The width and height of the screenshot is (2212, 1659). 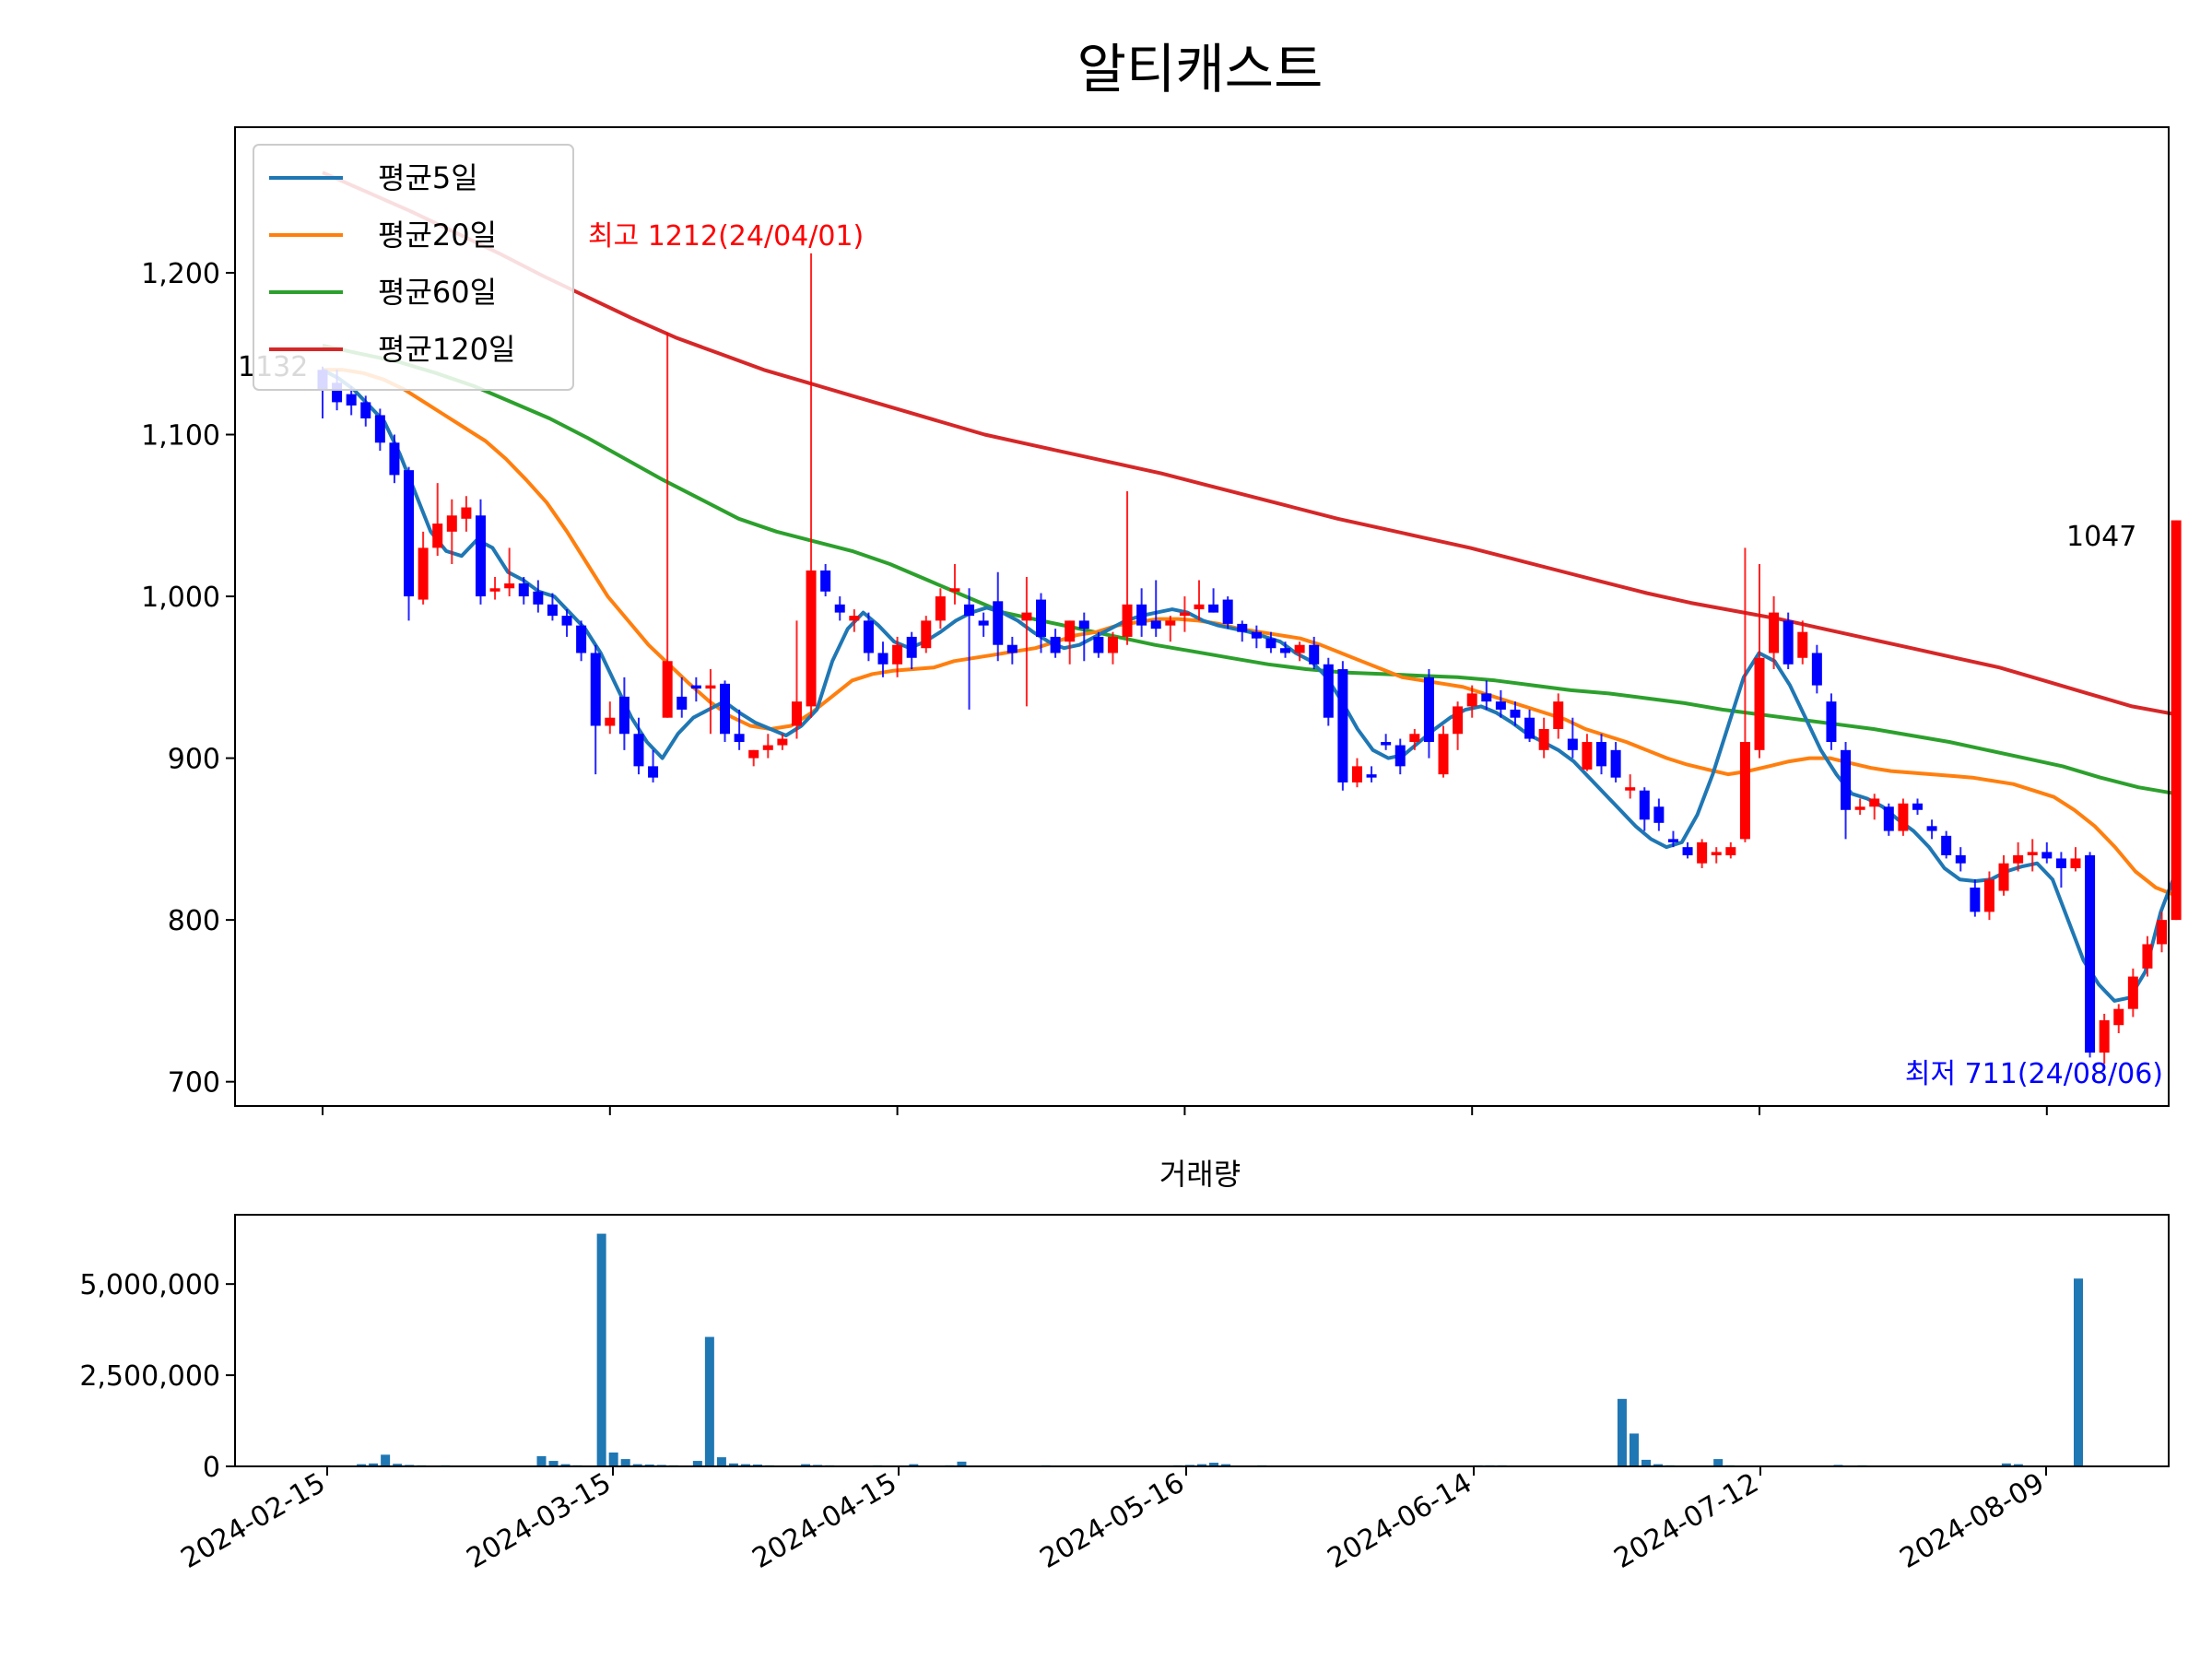 I want to click on x-tick-label: 2024-07-12, so click(x=1686, y=1521).